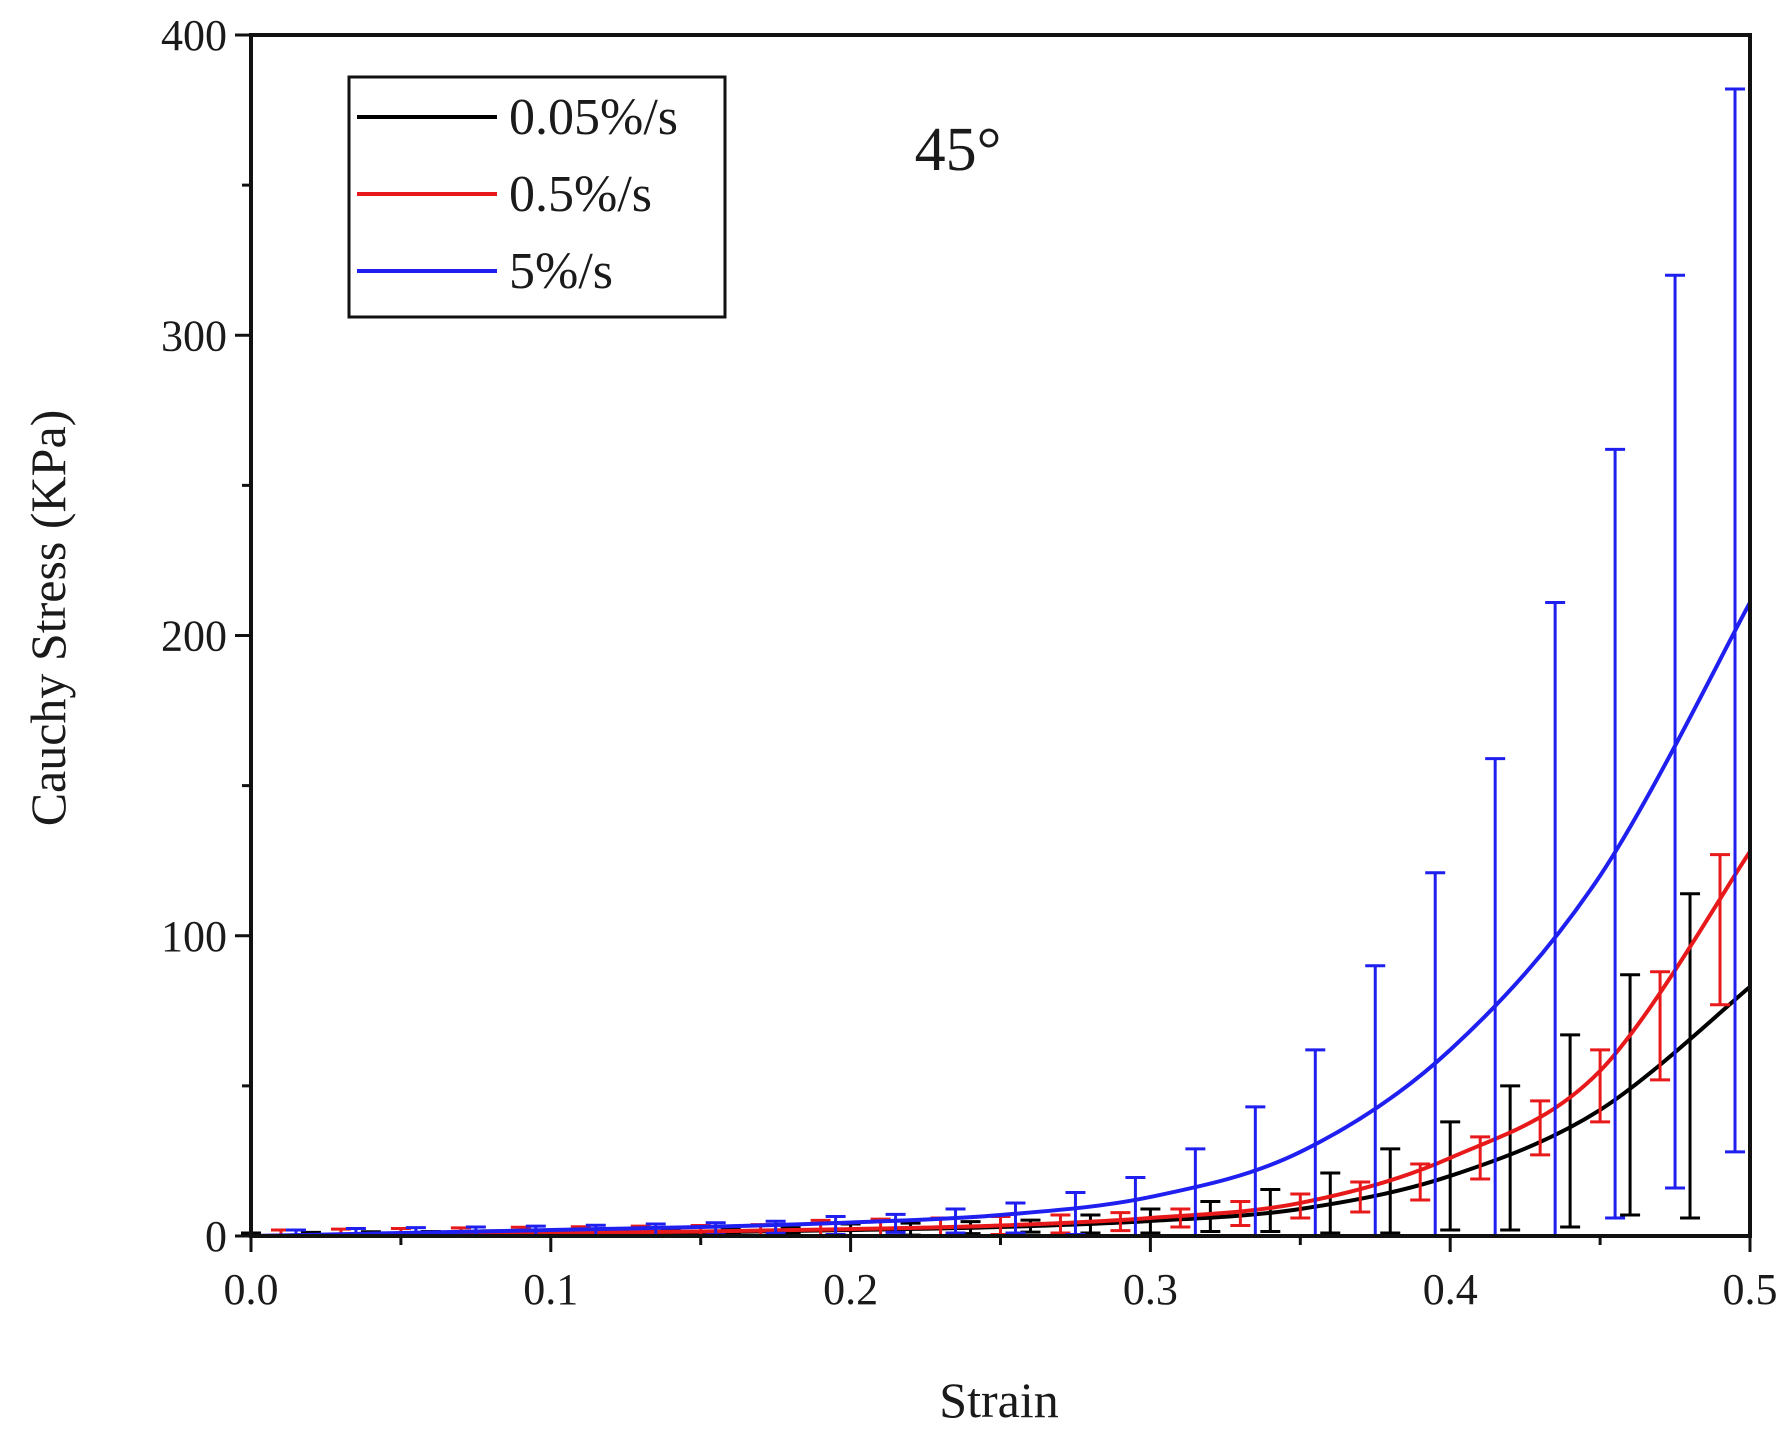  Describe the element at coordinates (194, 936) in the screenshot. I see `y-tick-label: 100` at that location.